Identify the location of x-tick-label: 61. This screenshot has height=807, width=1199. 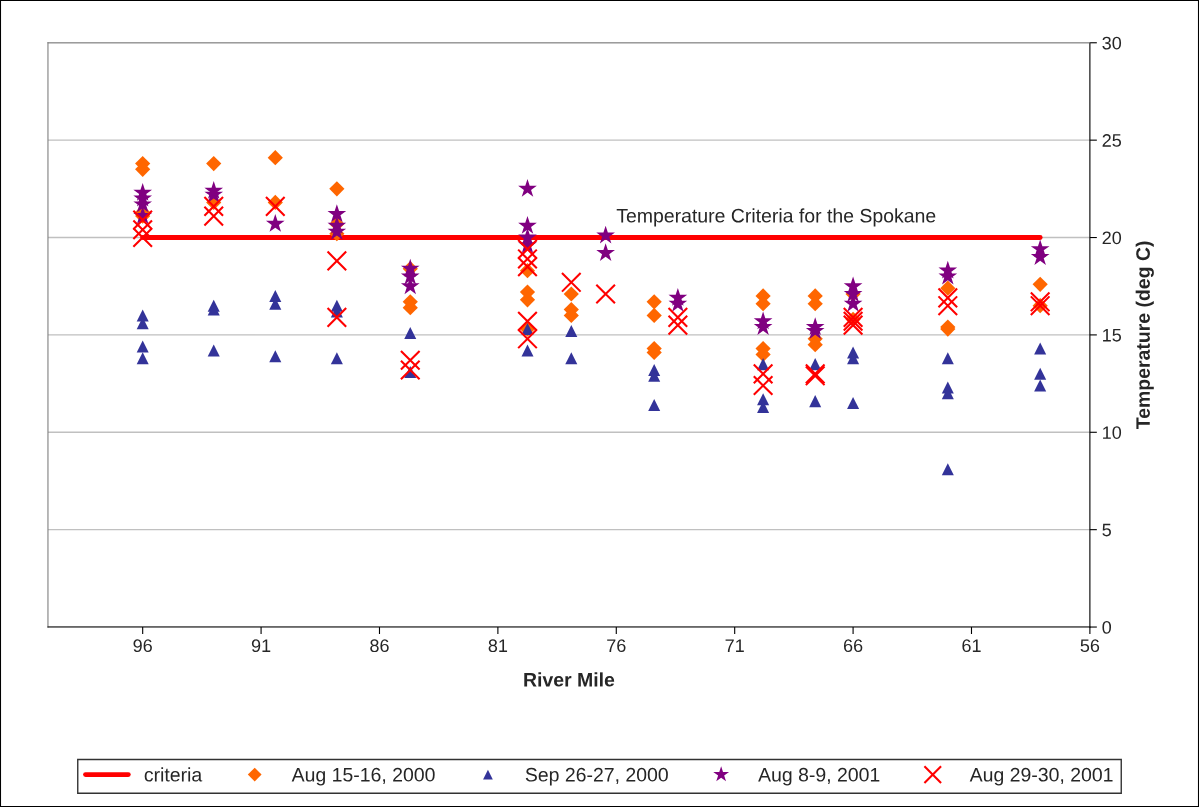
(971, 646).